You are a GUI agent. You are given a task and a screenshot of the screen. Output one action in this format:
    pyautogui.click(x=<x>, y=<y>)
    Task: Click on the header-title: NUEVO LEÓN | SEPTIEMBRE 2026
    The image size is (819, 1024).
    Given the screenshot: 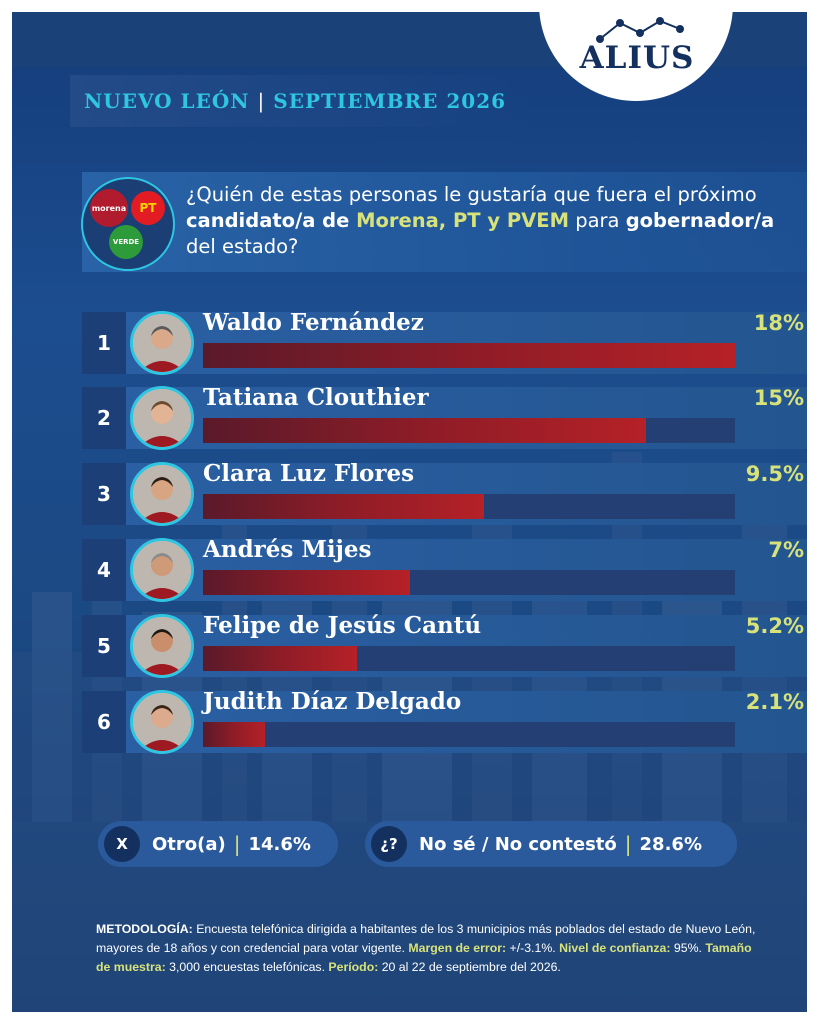 What is the action you would take?
    pyautogui.click(x=295, y=101)
    